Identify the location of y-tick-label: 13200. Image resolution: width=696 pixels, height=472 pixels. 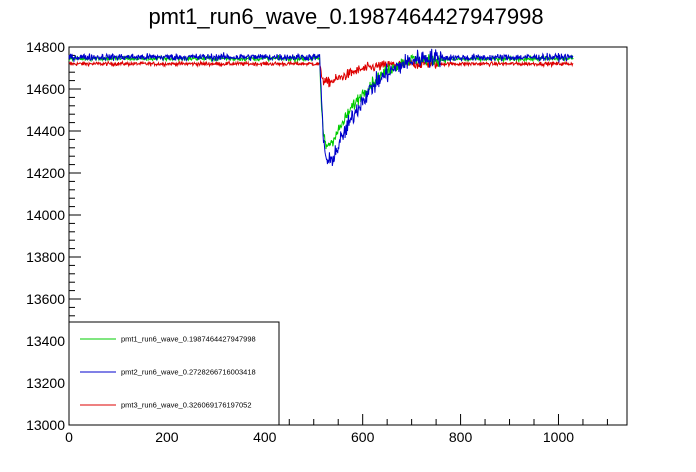
(45, 383).